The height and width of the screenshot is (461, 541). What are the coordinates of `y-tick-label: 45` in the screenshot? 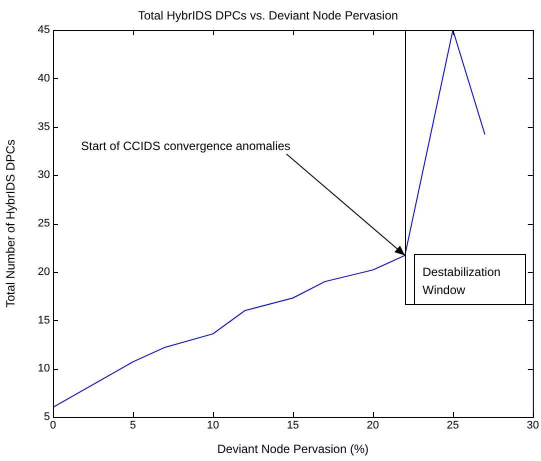 It's located at (44, 30).